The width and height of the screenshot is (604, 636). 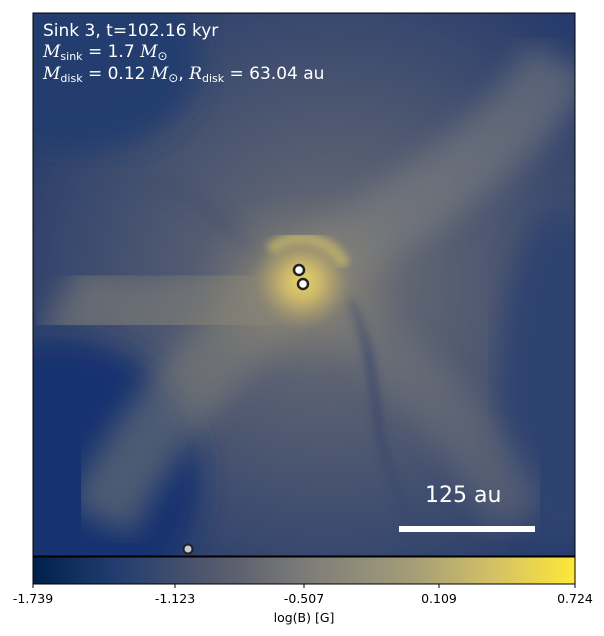 What do you see at coordinates (304, 617) in the screenshot?
I see `colorbar-label: log(B) [G]` at bounding box center [304, 617].